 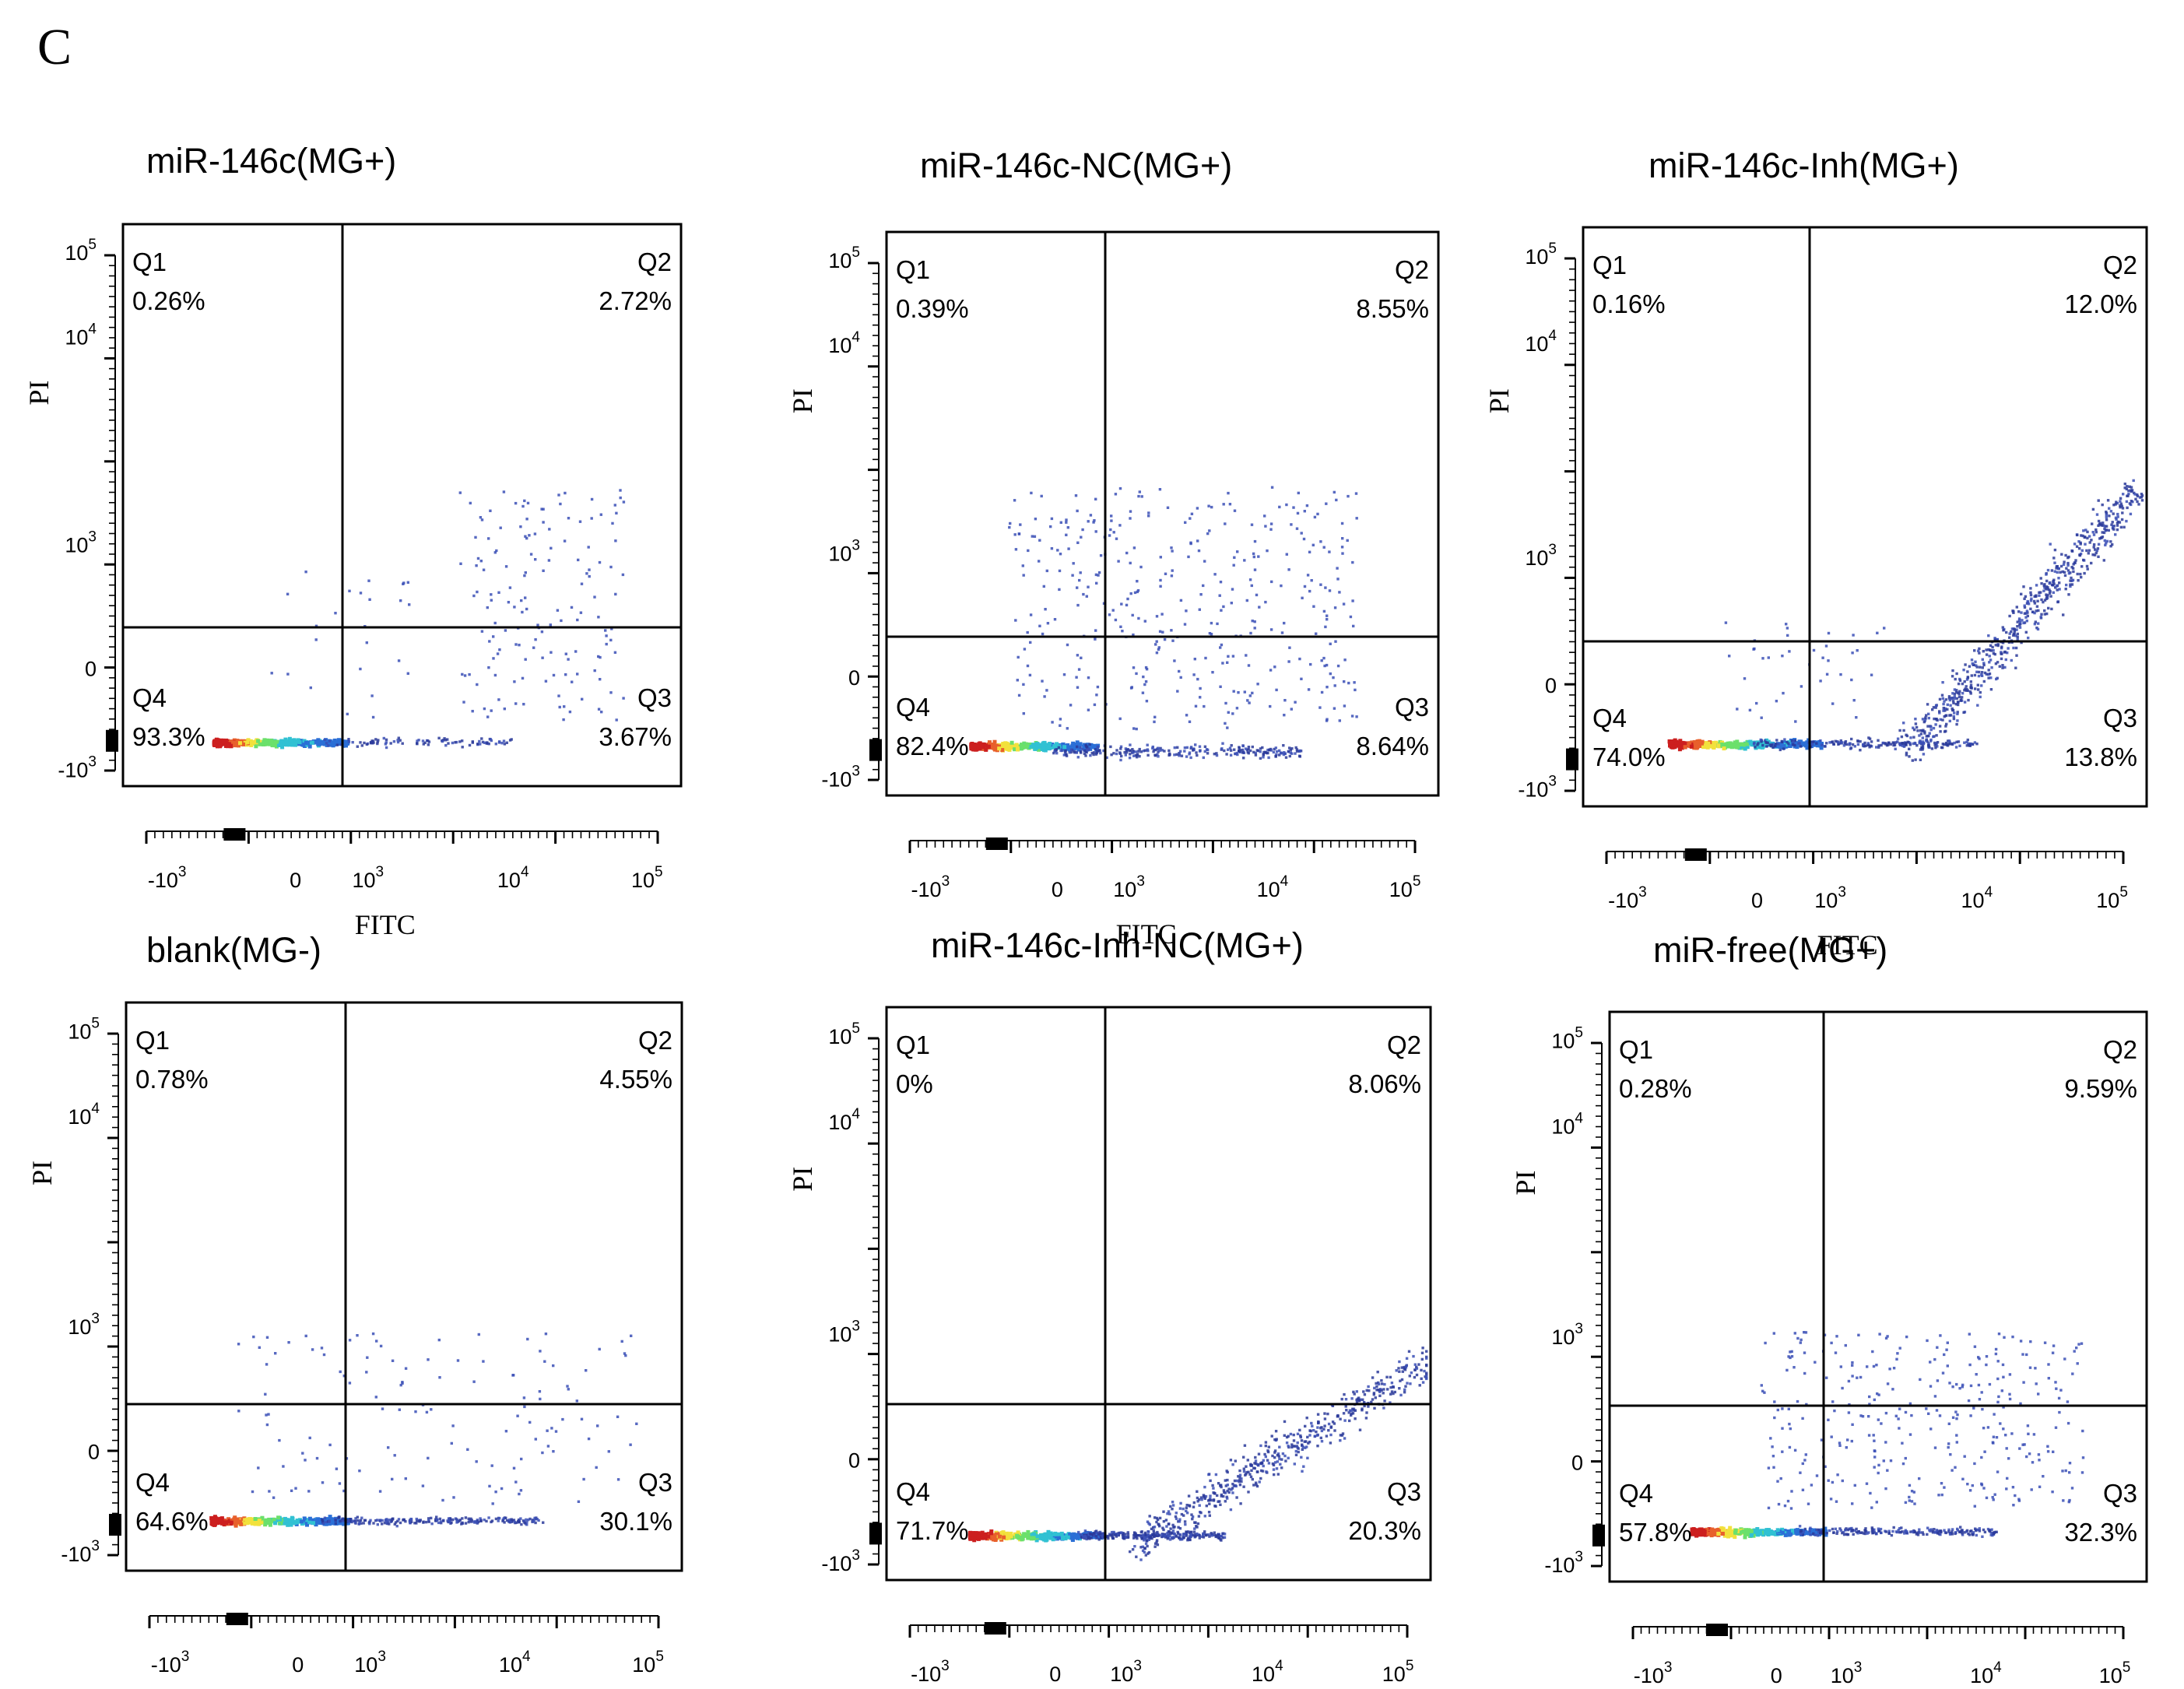 I want to click on quadrant-percent: 8.55%, so click(x=1392, y=308).